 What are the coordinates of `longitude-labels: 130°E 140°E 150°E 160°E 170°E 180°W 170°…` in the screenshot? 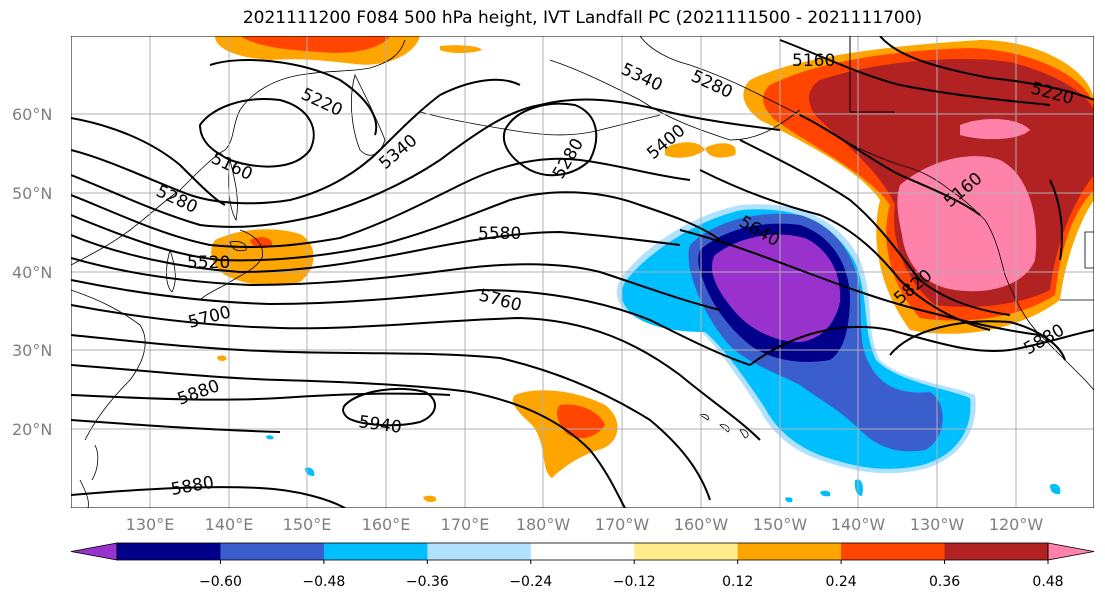 It's located at (585, 524).